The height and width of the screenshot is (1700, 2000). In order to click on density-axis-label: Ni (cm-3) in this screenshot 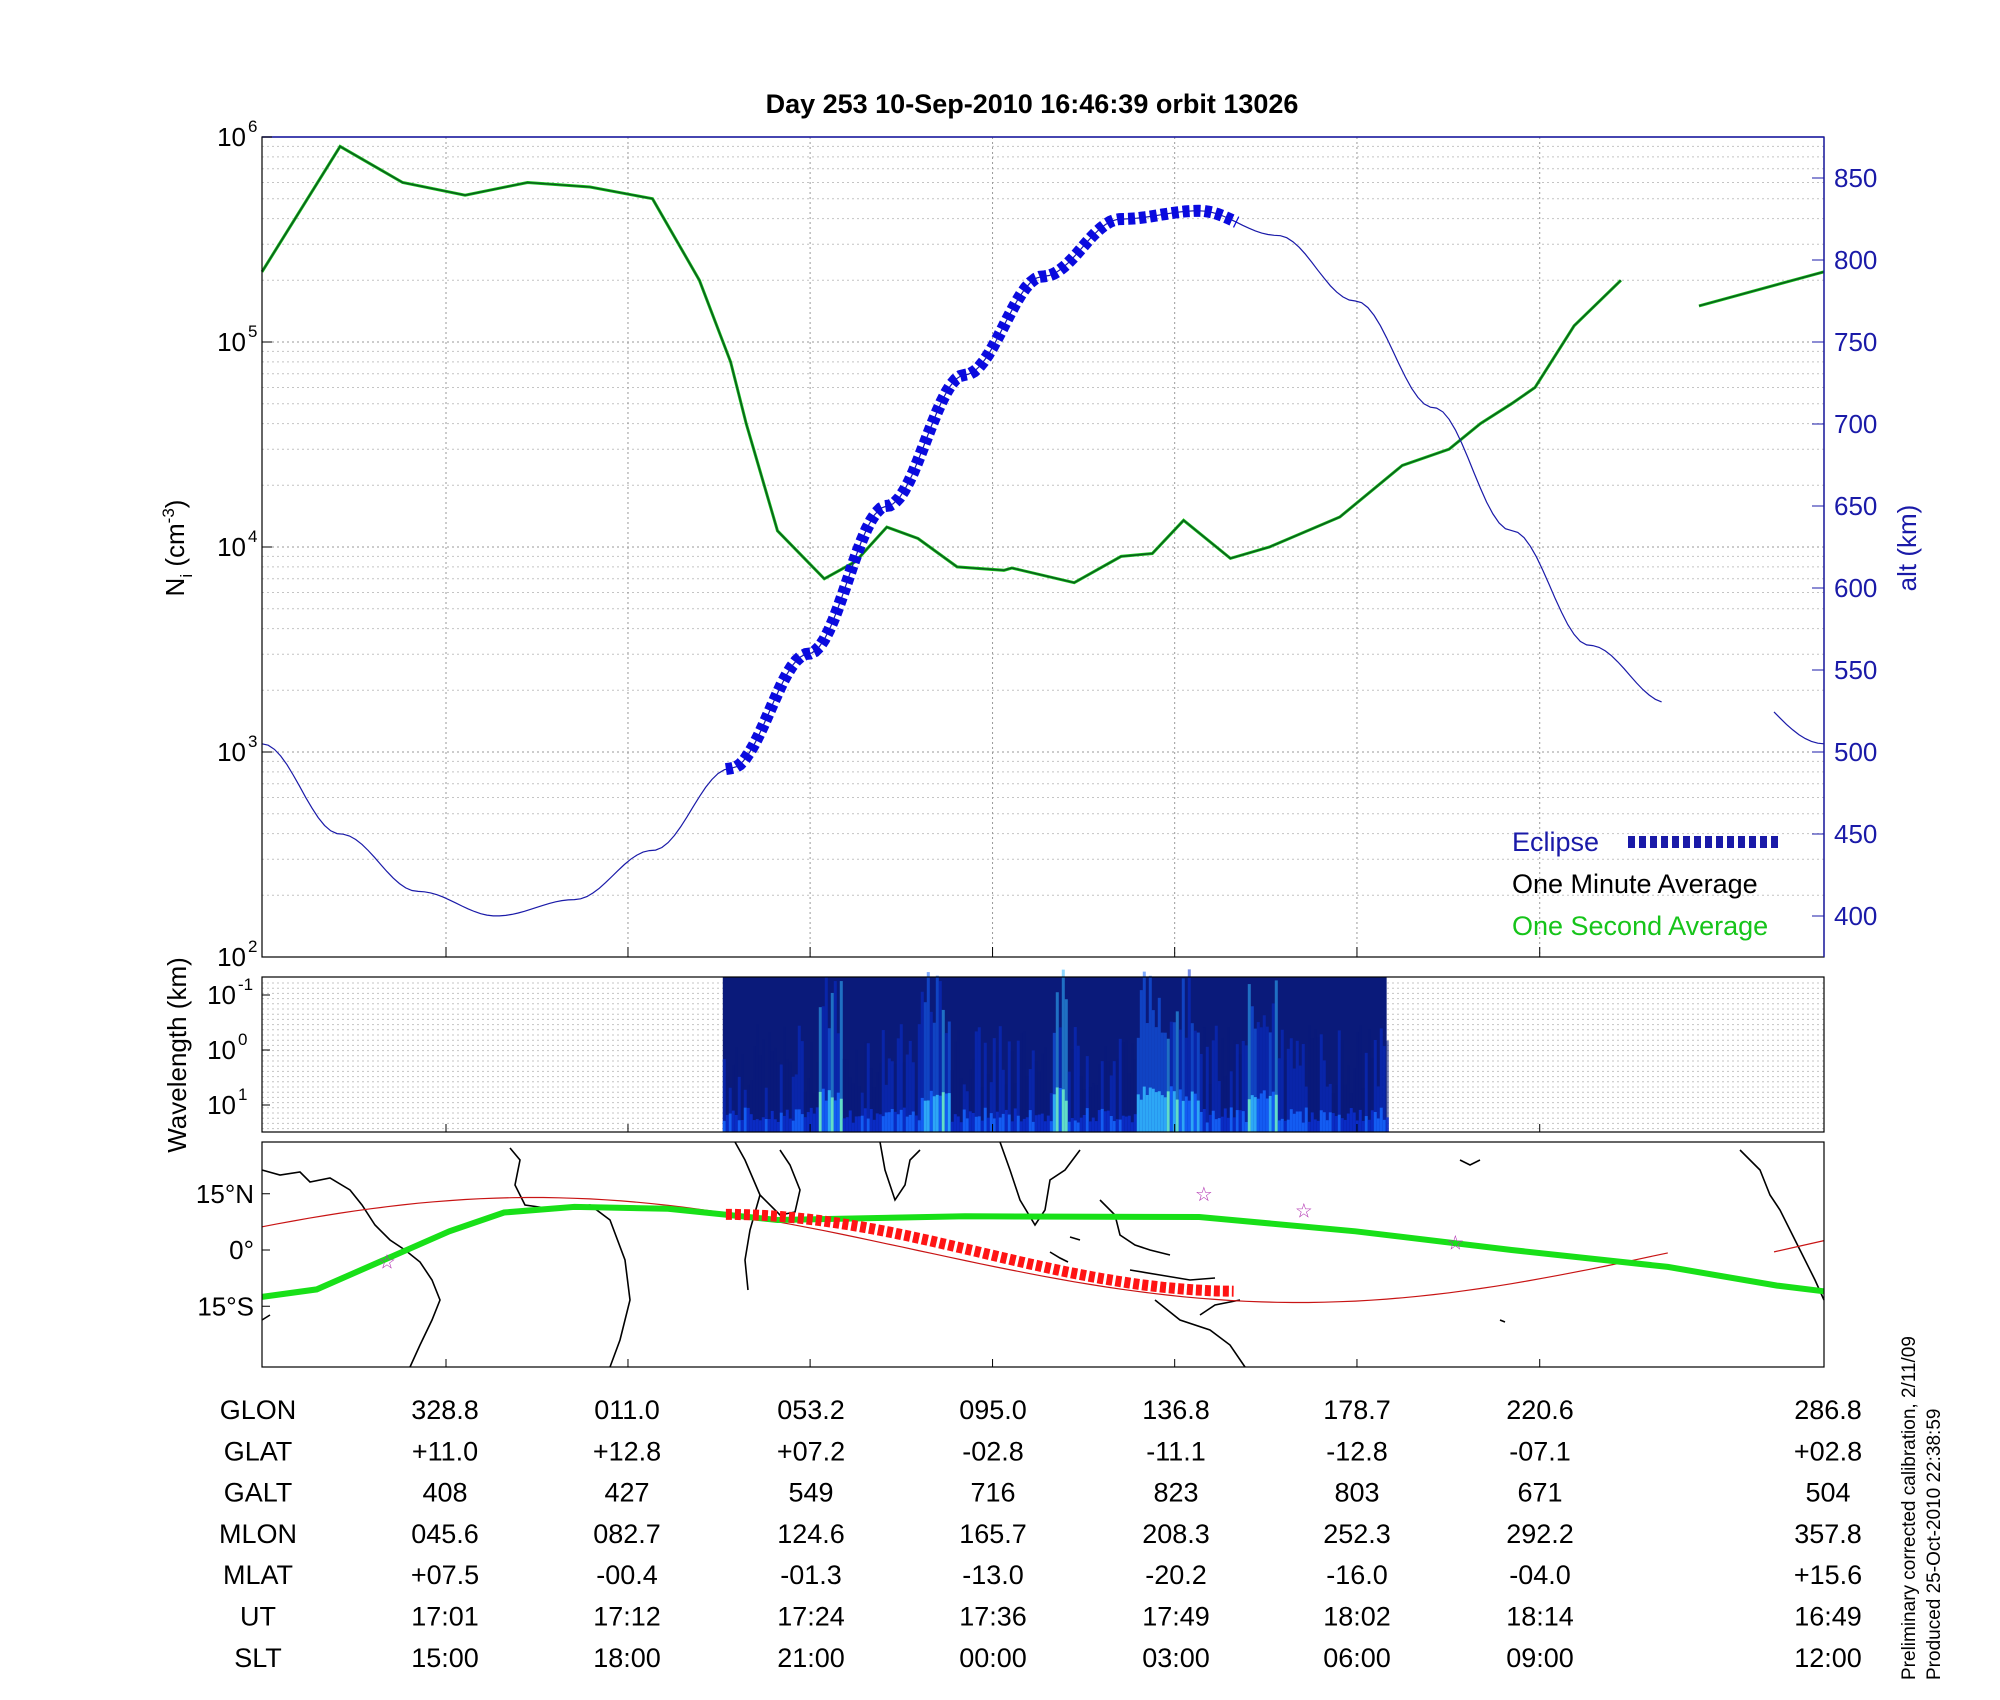, I will do `click(177, 548)`.